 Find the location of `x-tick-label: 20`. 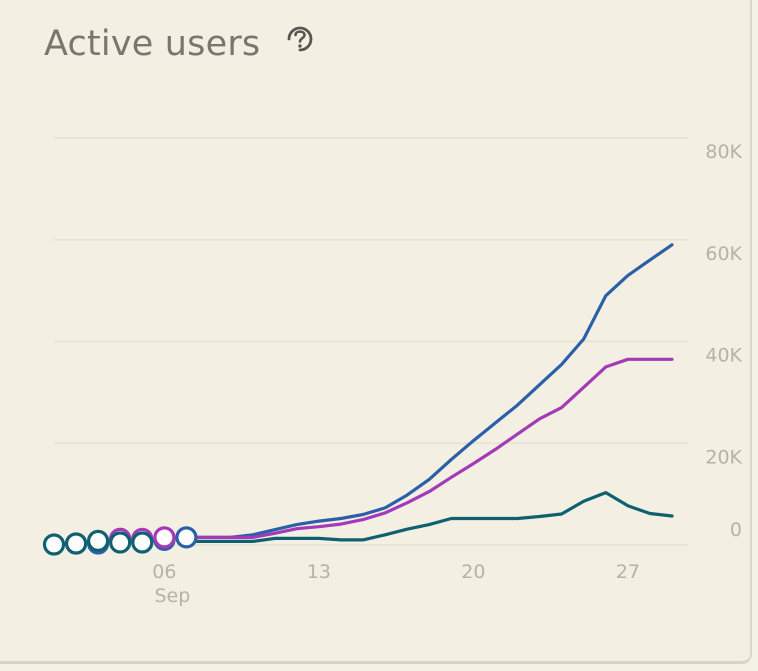

x-tick-label: 20 is located at coordinates (473, 572).